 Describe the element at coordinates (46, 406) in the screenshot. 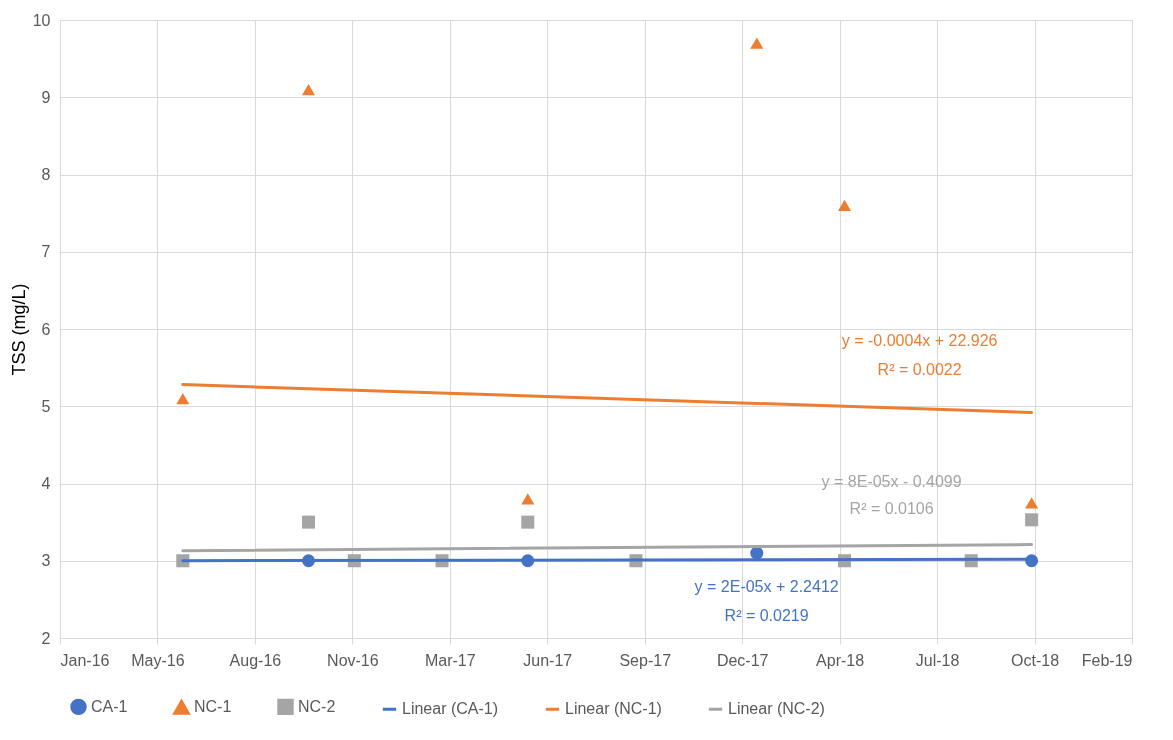

I see `y-tick-label: 5` at that location.